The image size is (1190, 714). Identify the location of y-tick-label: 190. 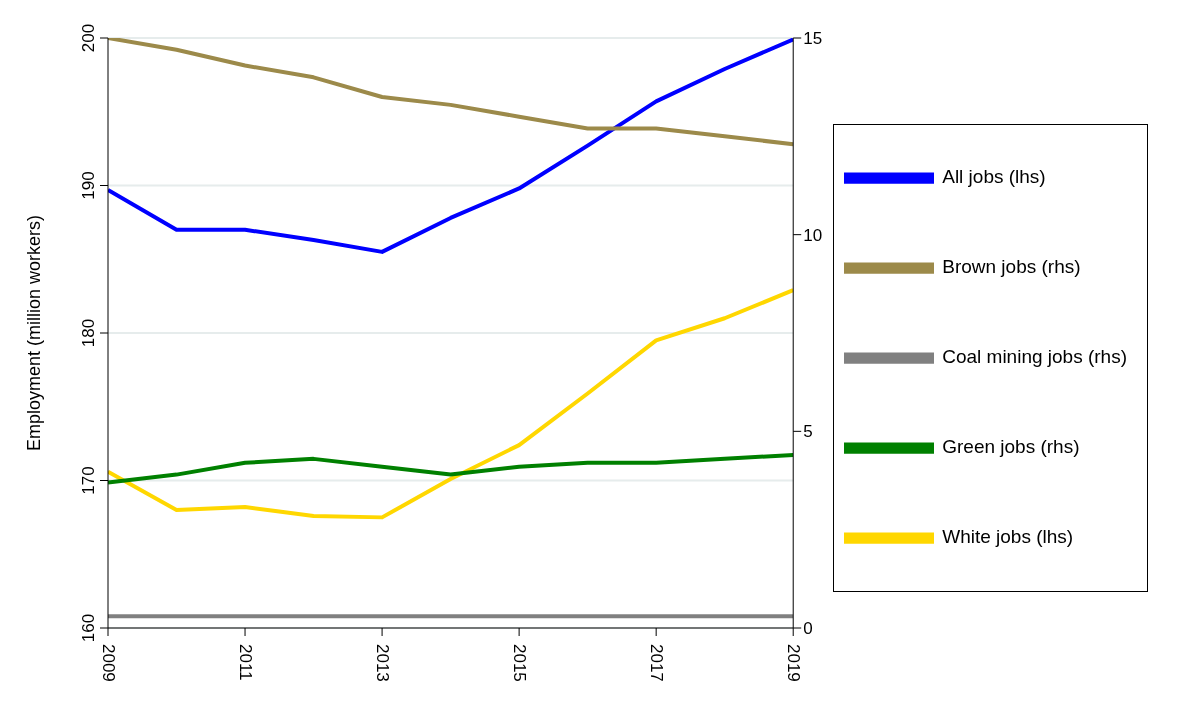
(88, 185).